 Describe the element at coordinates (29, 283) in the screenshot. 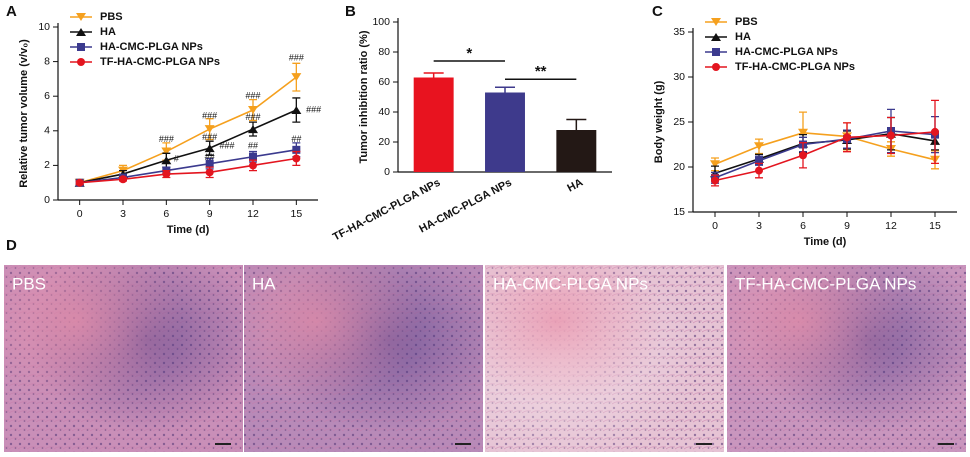

I see `image-label: PBS` at that location.